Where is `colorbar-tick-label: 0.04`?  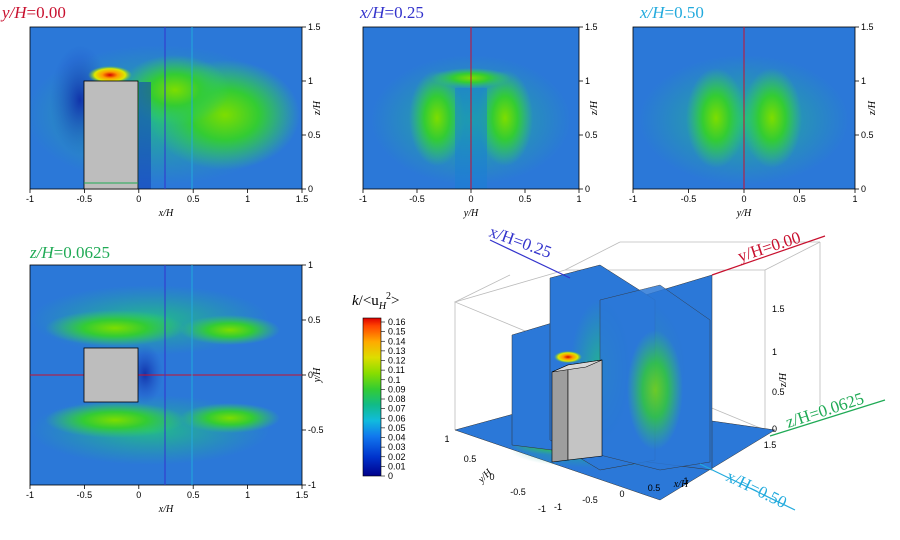 colorbar-tick-label: 0.04 is located at coordinates (397, 438).